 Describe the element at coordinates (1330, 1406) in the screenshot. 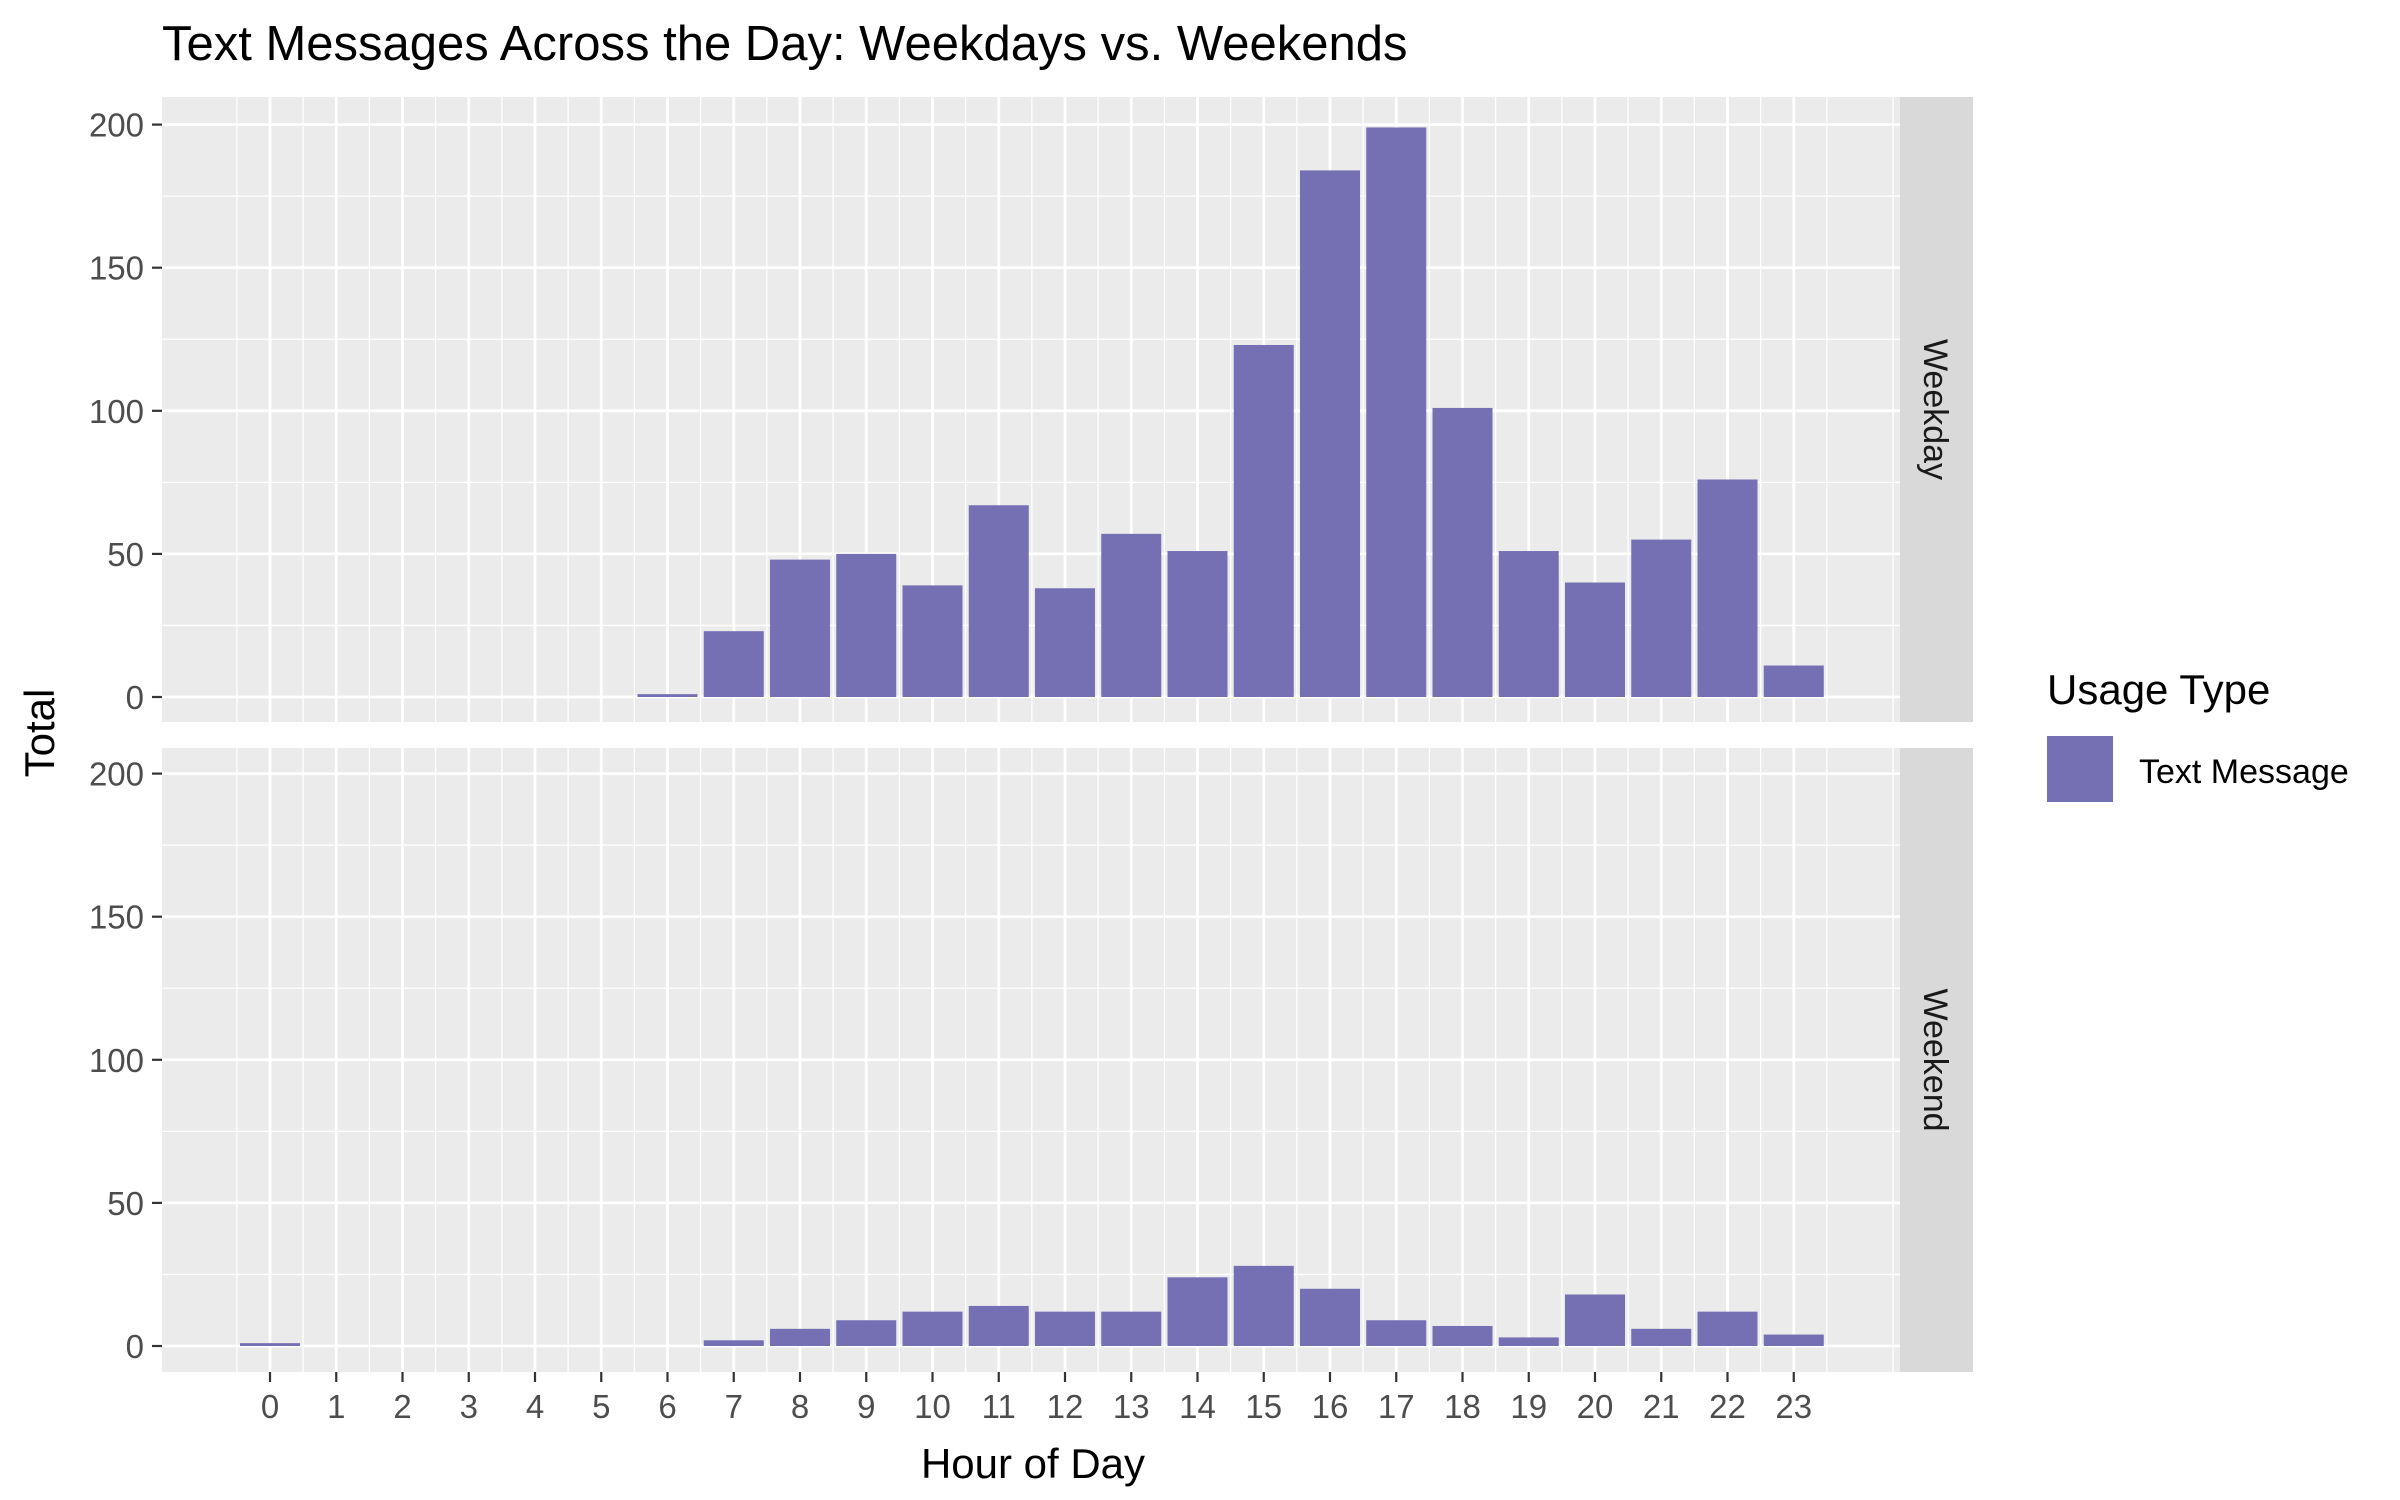

I see `x-tick-label: 16` at that location.